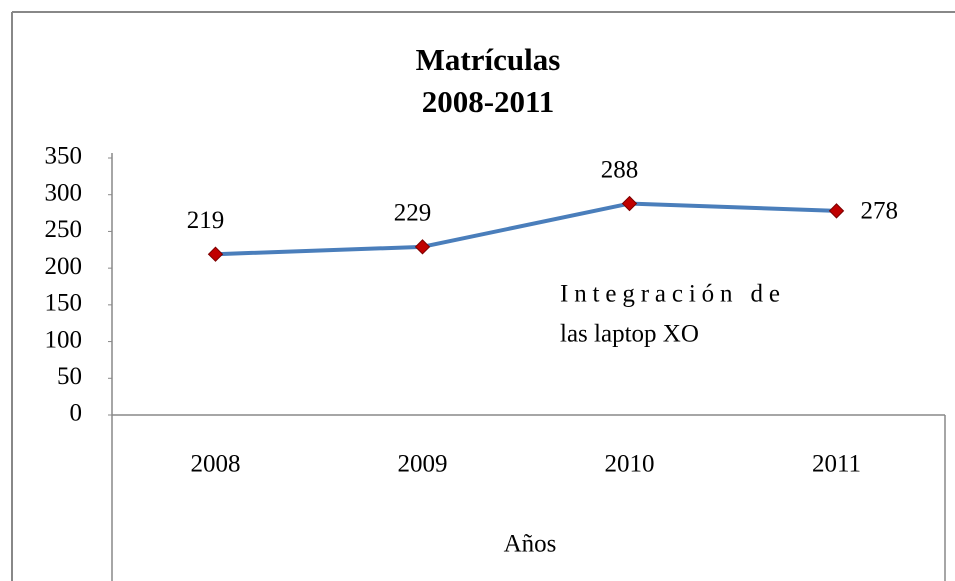  What do you see at coordinates (64, 156) in the screenshot?
I see `y-tick-label: 350` at bounding box center [64, 156].